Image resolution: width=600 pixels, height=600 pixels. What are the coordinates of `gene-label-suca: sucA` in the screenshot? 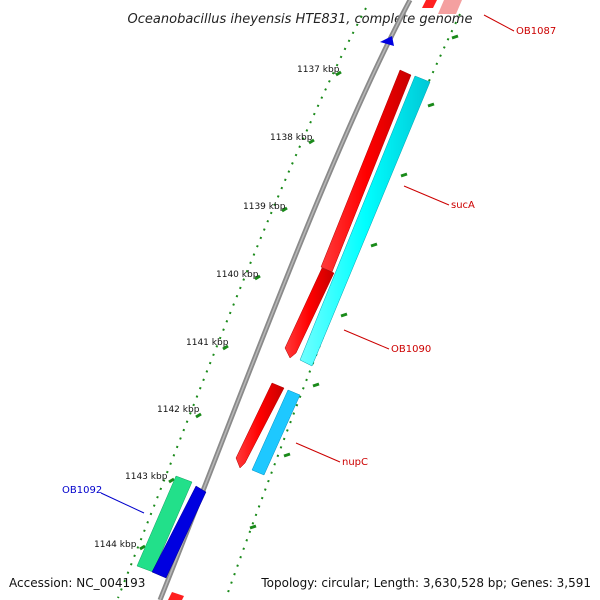 It's located at (463, 205).